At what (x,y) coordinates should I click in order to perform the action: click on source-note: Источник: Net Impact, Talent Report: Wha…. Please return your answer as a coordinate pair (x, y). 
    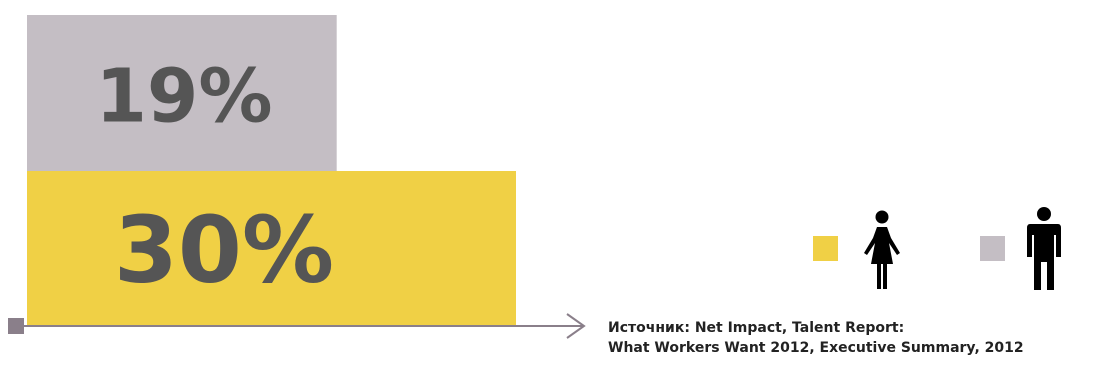
    Looking at the image, I should click on (848, 338).